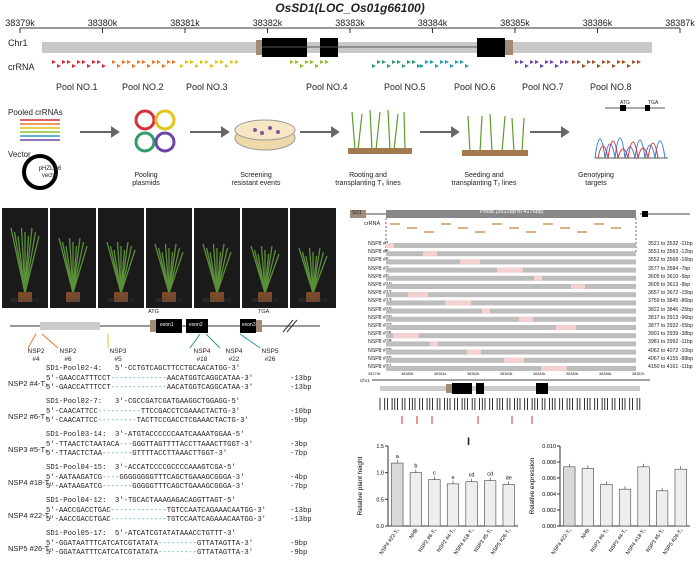  What do you see at coordinates (202, 359) in the screenshot?
I see `target-label-line: #18` at bounding box center [202, 359].